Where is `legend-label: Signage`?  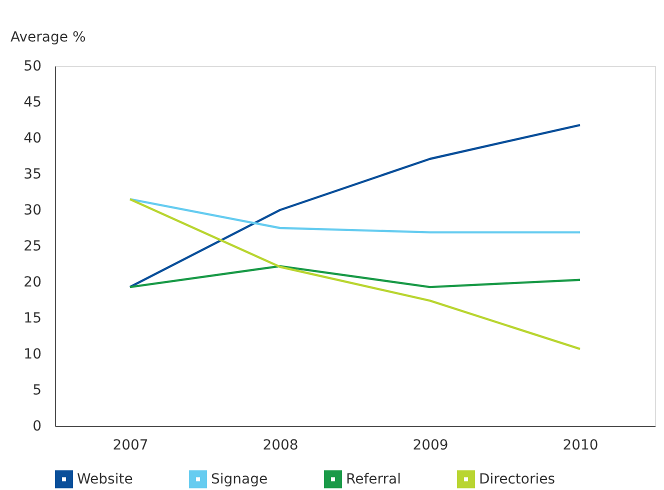 legend-label: Signage is located at coordinates (239, 479).